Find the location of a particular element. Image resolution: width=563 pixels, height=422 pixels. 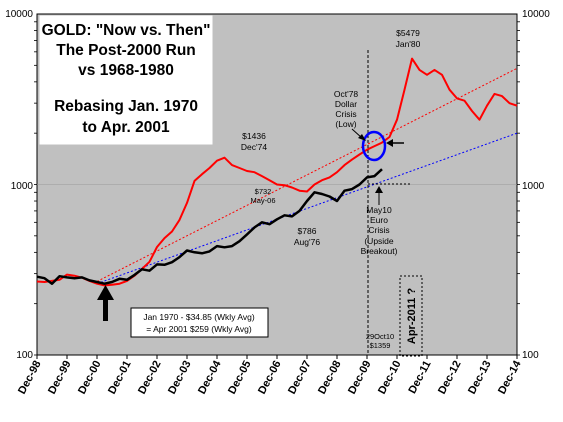

arrow-oct78-pointer is located at coordinates (358, 134).